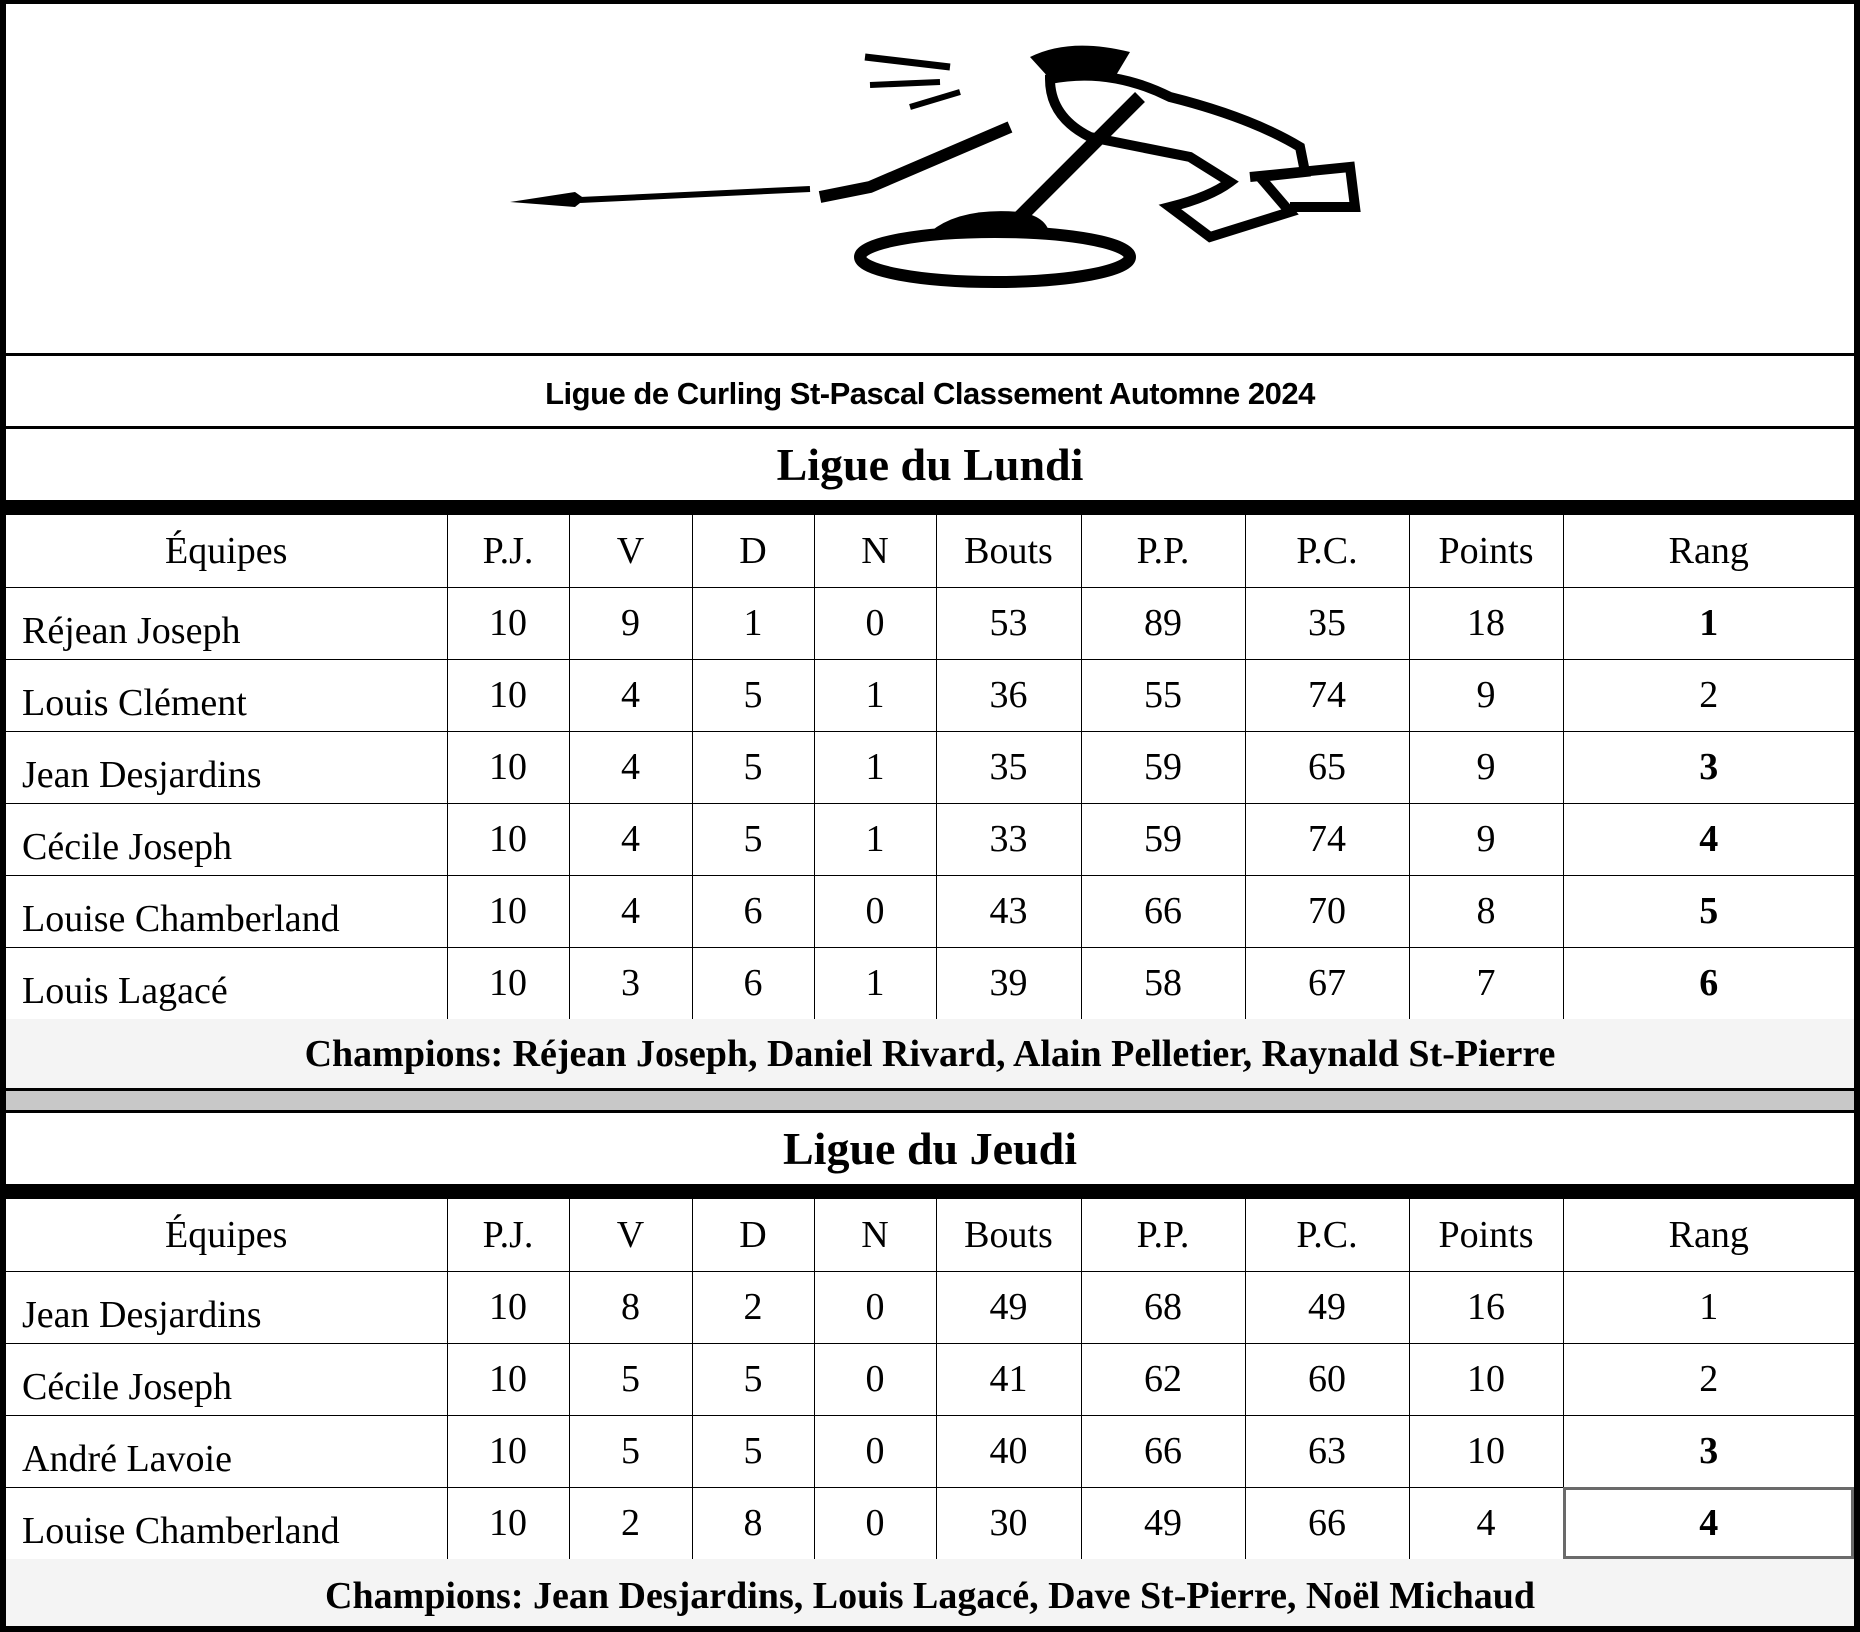 This screenshot has width=1860, height=1632. I want to click on cell-team: Réjean Joseph, so click(227, 623).